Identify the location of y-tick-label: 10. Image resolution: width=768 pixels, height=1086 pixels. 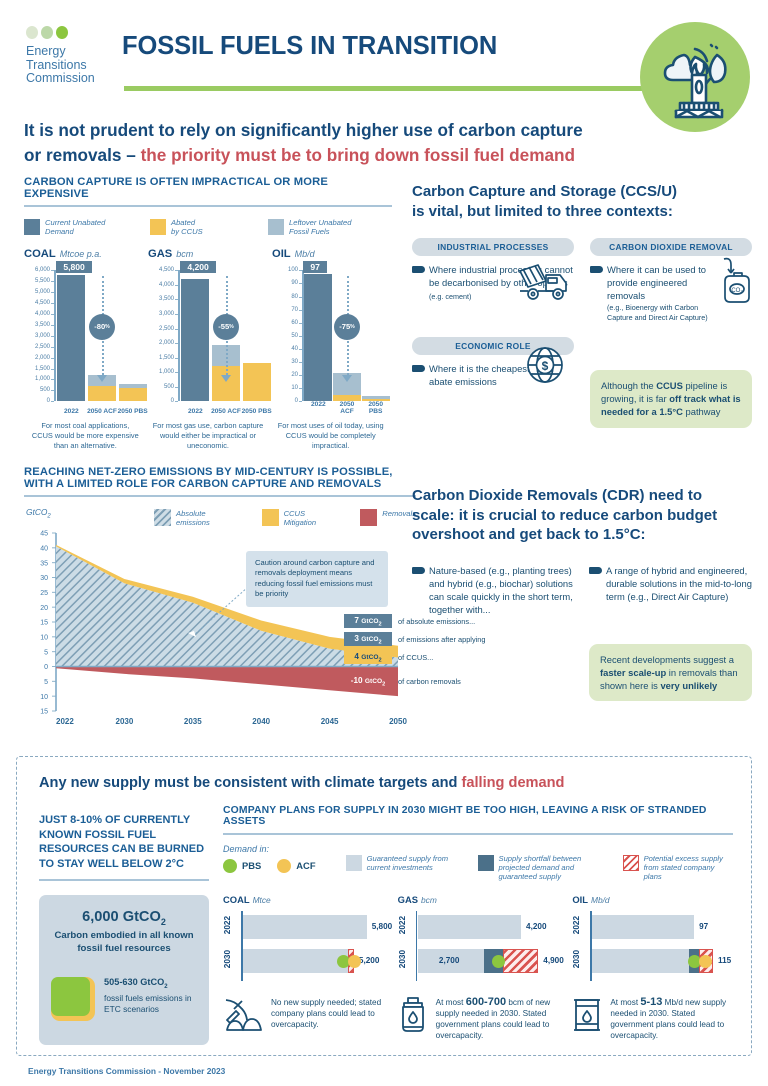
(44, 696).